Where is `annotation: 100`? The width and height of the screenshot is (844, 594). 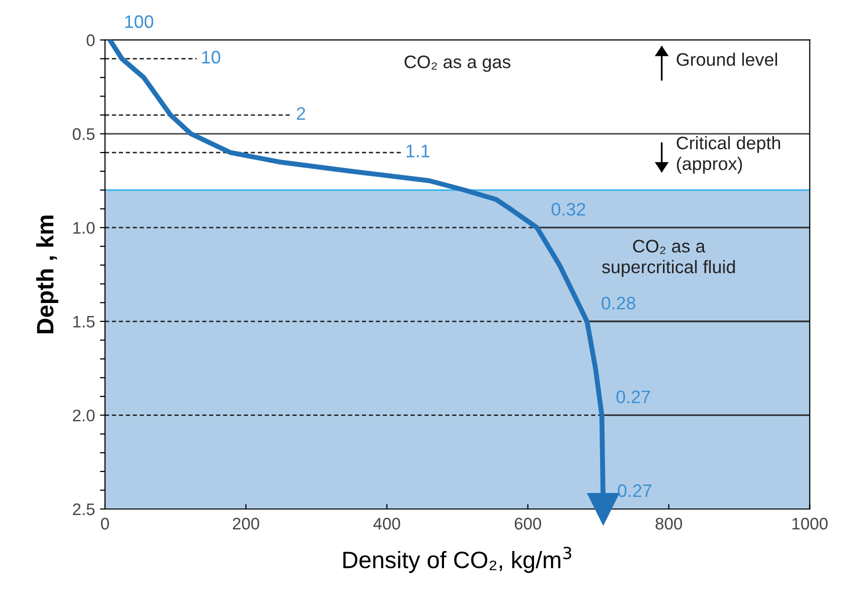
annotation: 100 is located at coordinates (139, 21).